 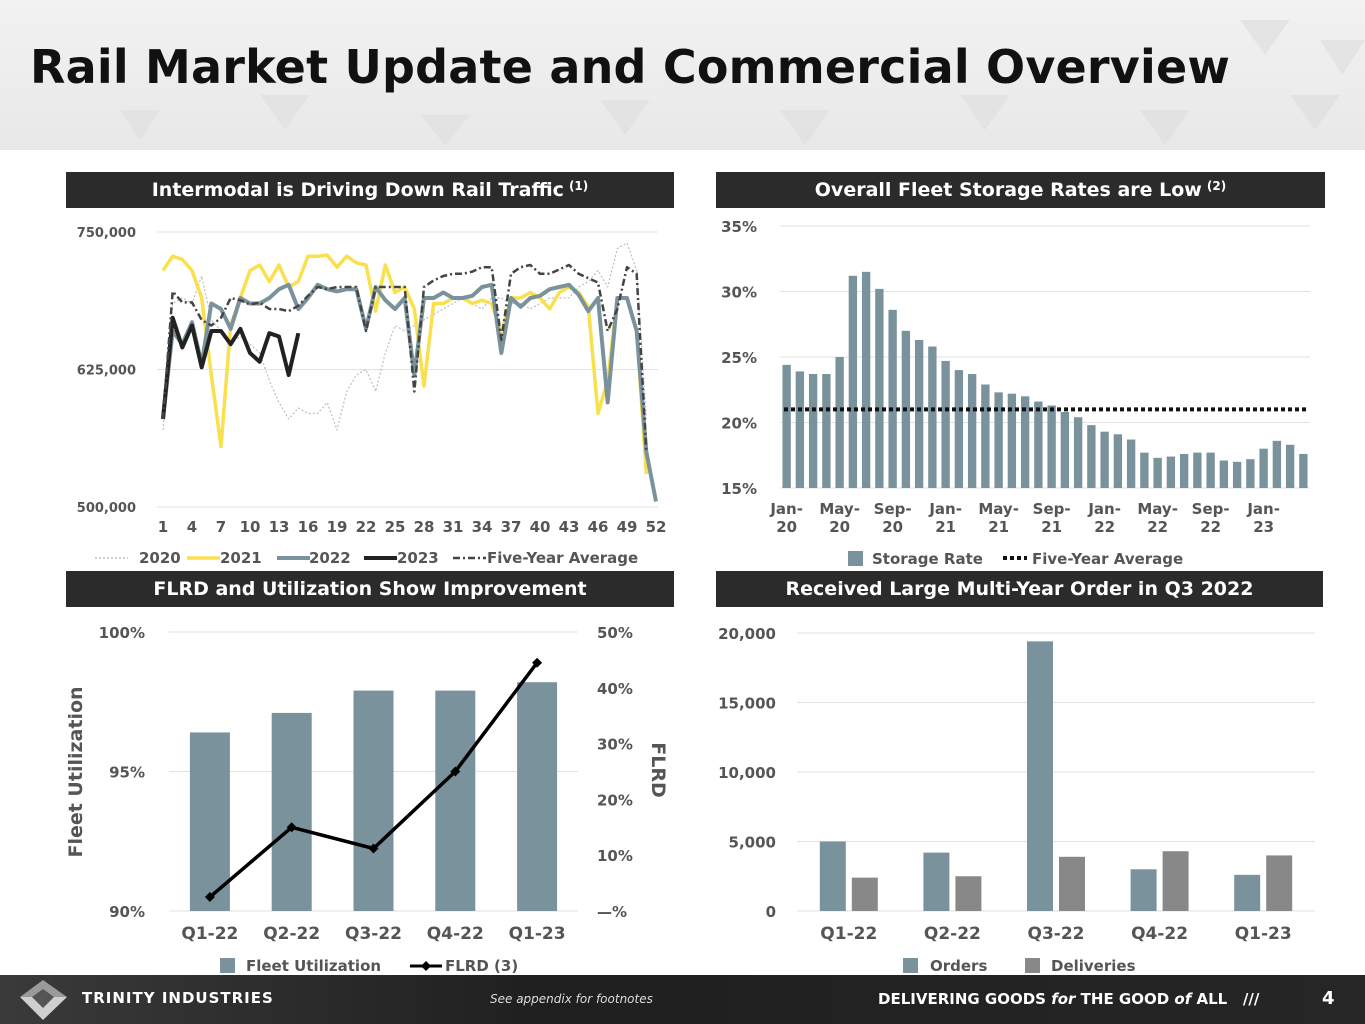 I want to click on x-tick-label: 46, so click(x=598, y=527).